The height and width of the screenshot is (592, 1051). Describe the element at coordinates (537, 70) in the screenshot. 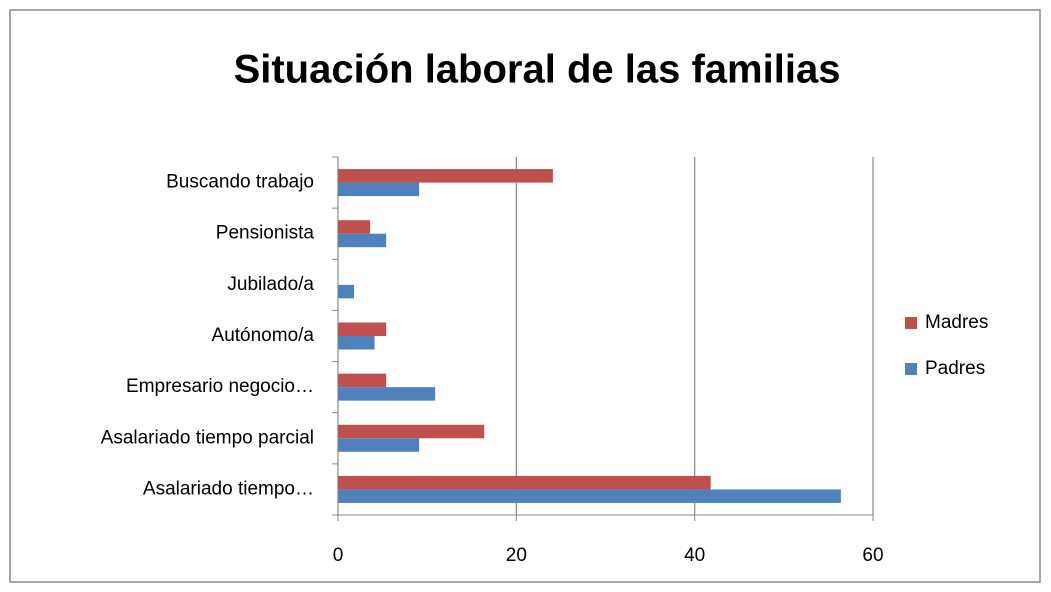

I see `chart-title: Situación laboral de las familias` at that location.